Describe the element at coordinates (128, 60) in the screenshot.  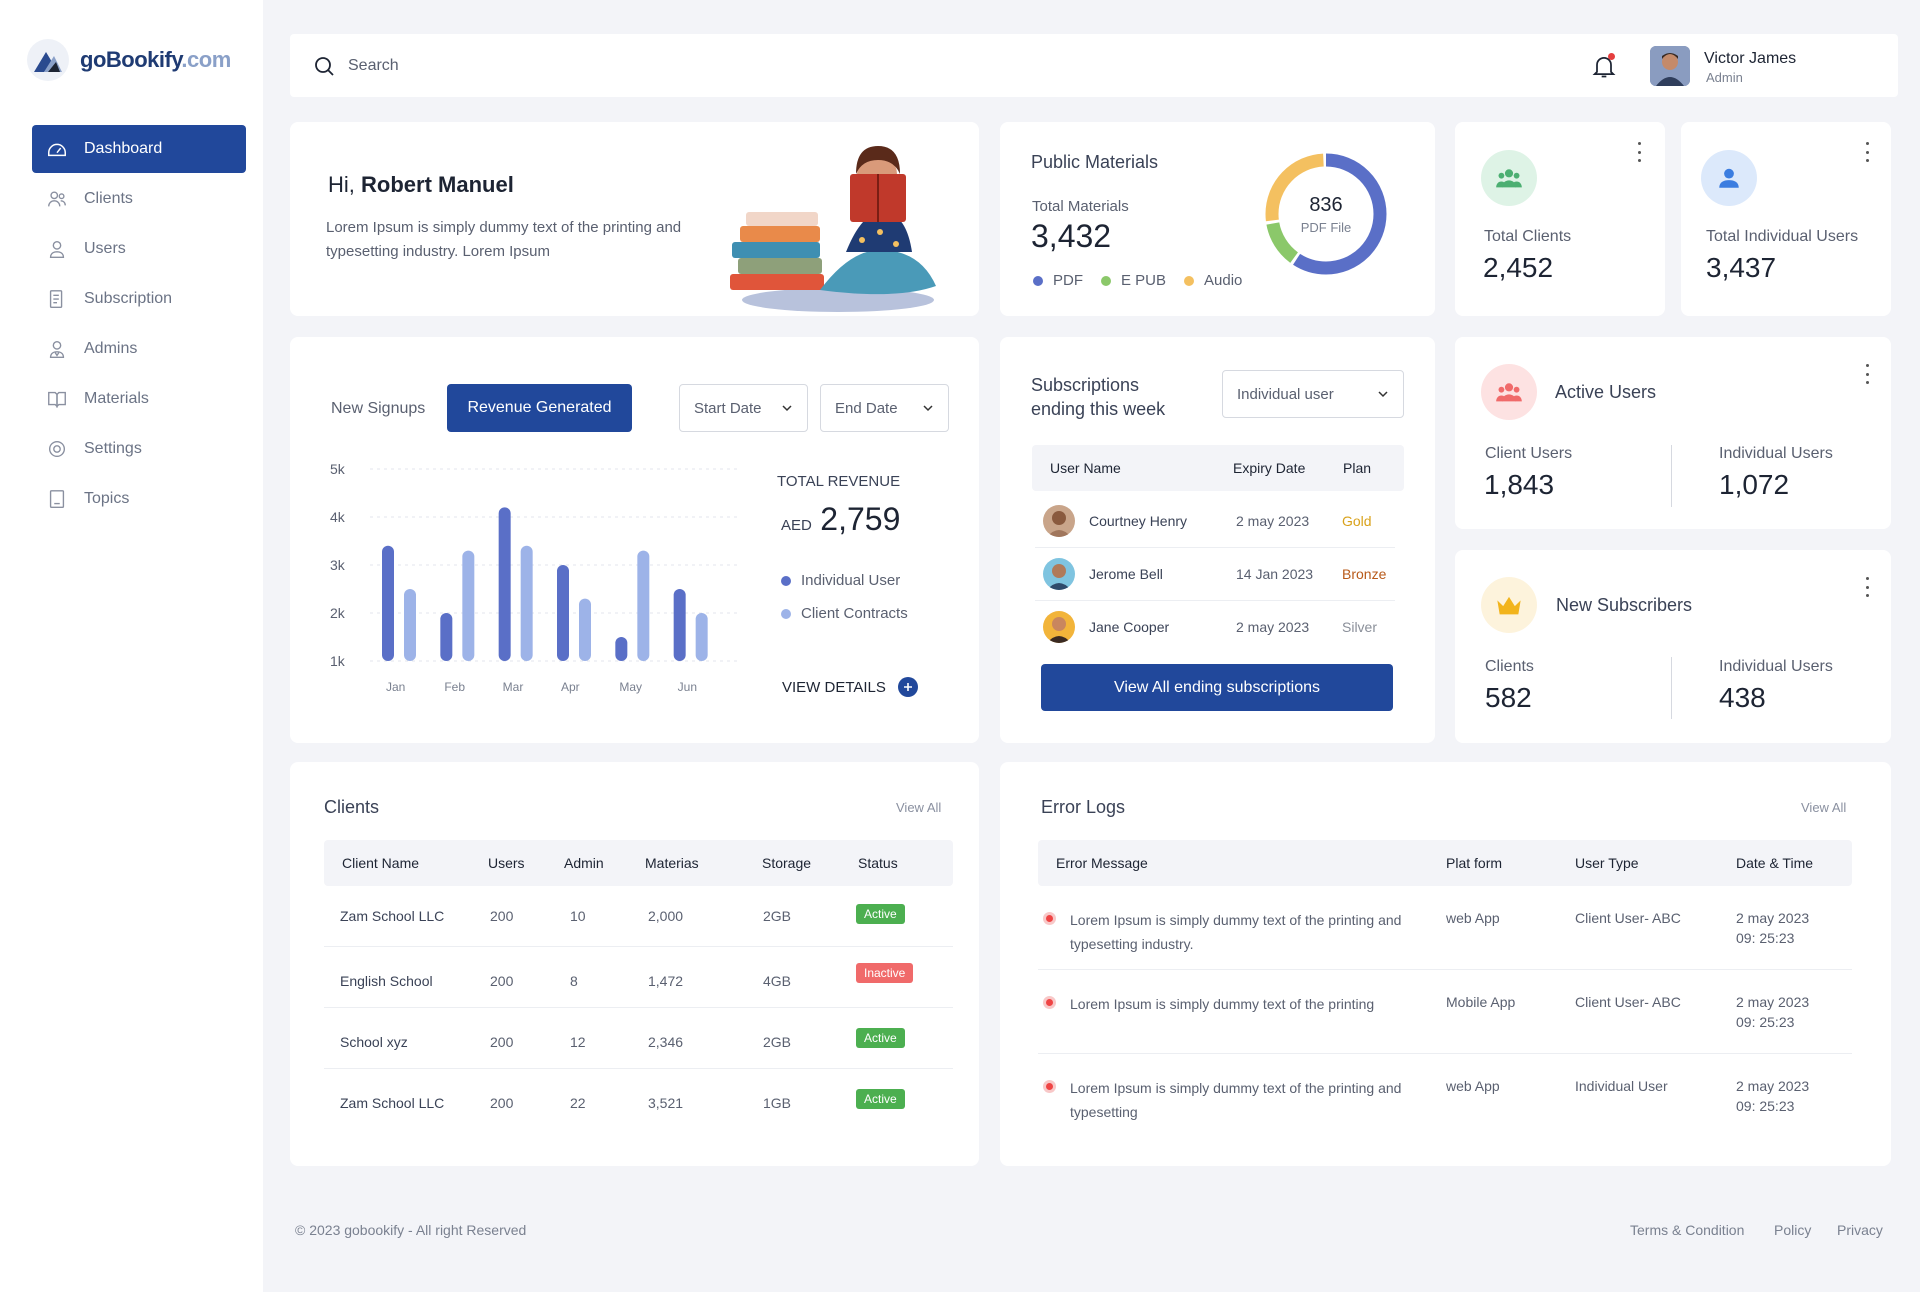
I see `brand-logo: goBookify.com` at that location.